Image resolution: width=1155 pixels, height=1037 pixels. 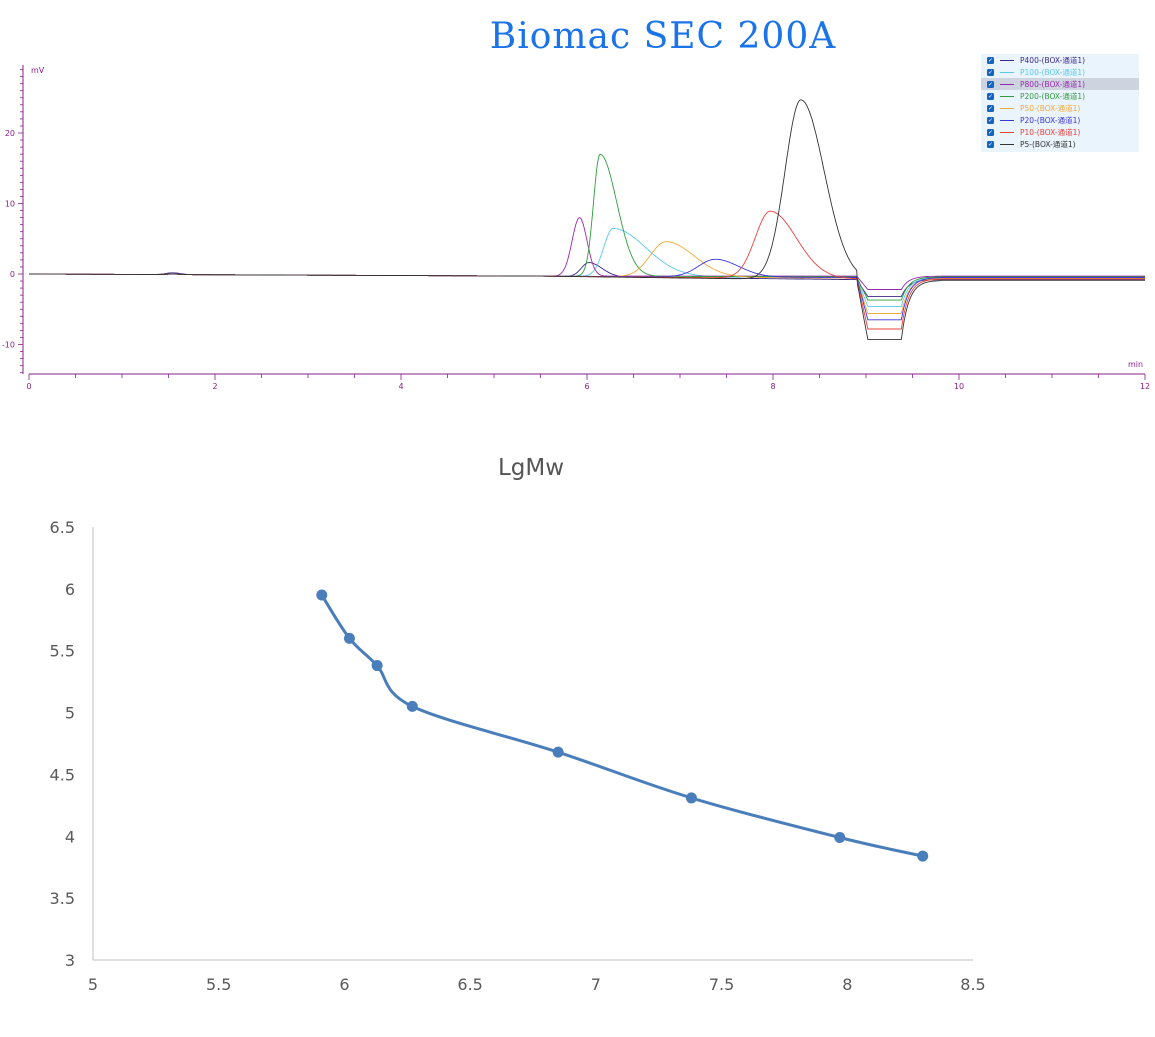 I want to click on legend-label: P10-(BOX-通道1), so click(x=1050, y=132).